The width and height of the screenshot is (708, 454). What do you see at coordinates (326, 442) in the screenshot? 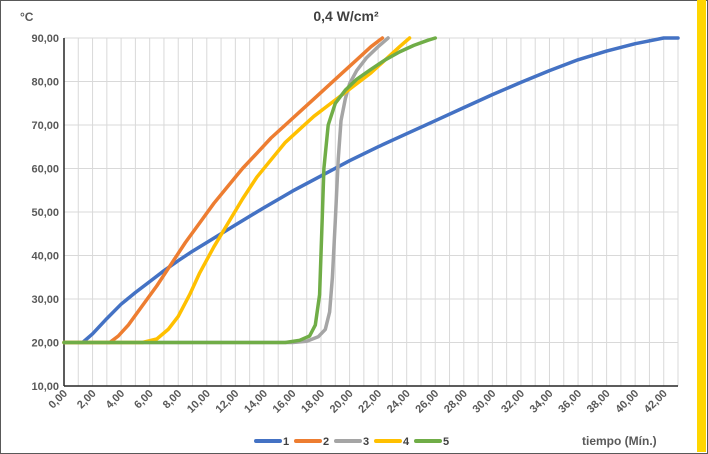
I see `legend-label-2: 2` at bounding box center [326, 442].